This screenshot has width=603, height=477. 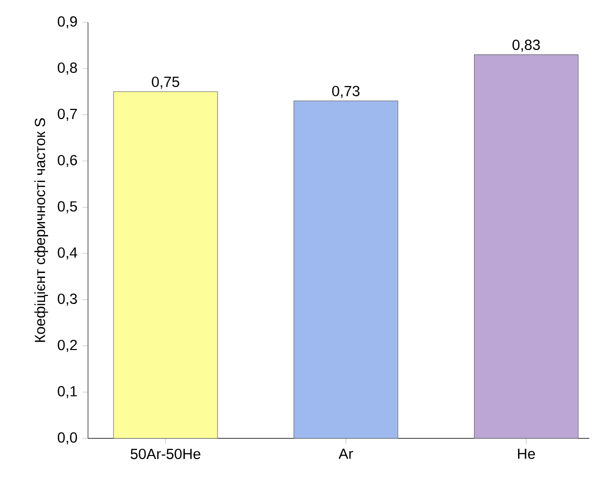 What do you see at coordinates (165, 454) in the screenshot?
I see `x-tick-label: 50Ar-50He` at bounding box center [165, 454].